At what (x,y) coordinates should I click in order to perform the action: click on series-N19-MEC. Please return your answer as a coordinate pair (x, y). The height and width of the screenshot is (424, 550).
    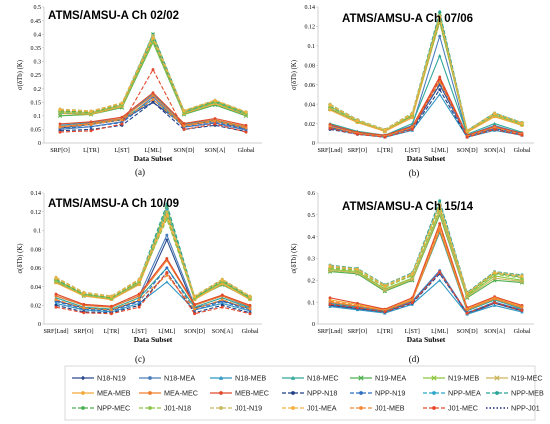
    Looking at the image, I should click on (426, 254).